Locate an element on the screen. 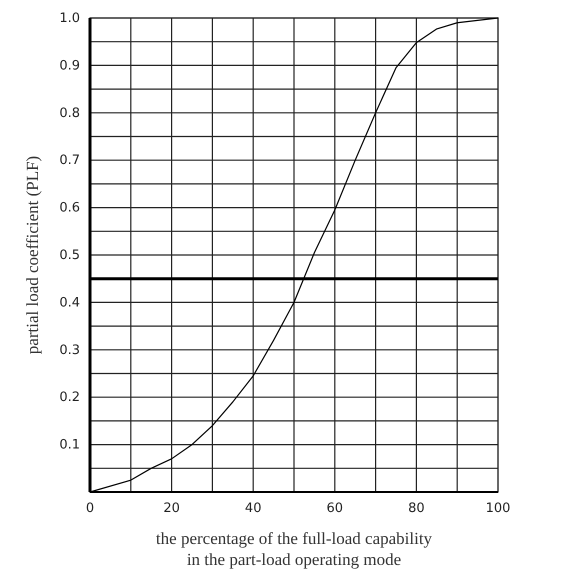 This screenshot has width=568, height=580. x-tick-label: 100 is located at coordinates (498, 508).